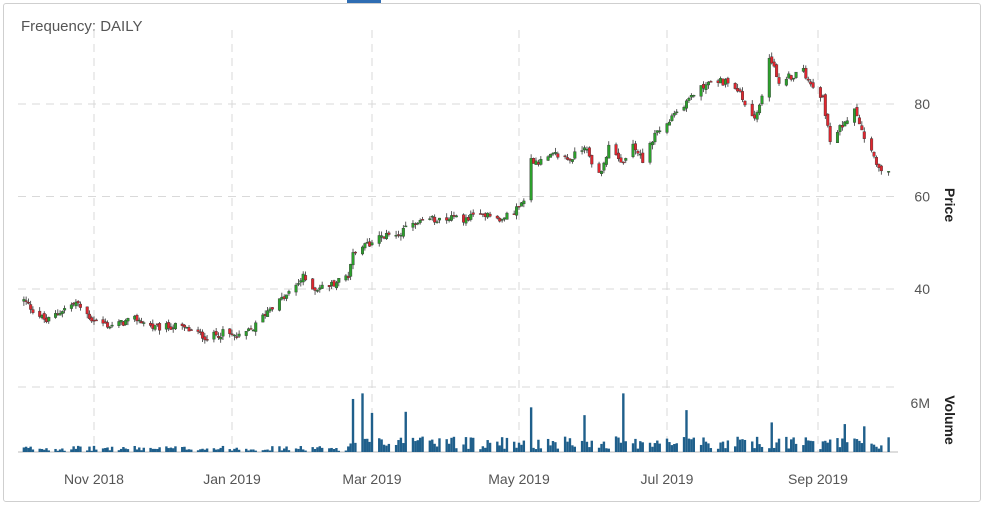  What do you see at coordinates (232, 479) in the screenshot?
I see `x-tick-label: Jan 2019` at bounding box center [232, 479].